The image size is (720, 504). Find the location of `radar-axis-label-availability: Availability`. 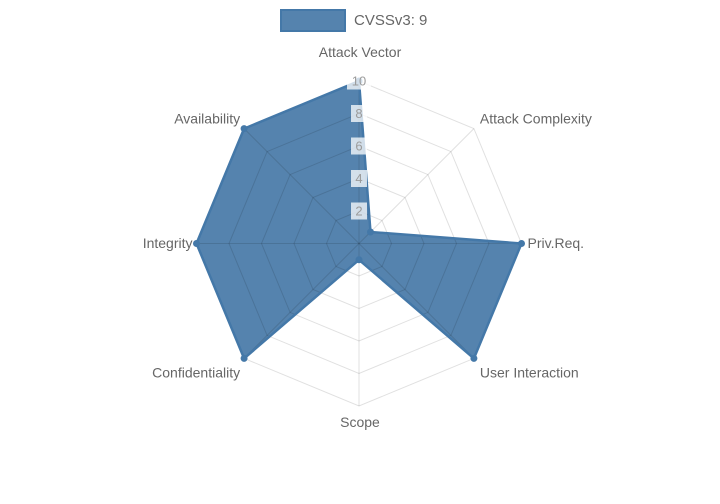

radar-axis-label-availability: Availability is located at coordinates (207, 119).